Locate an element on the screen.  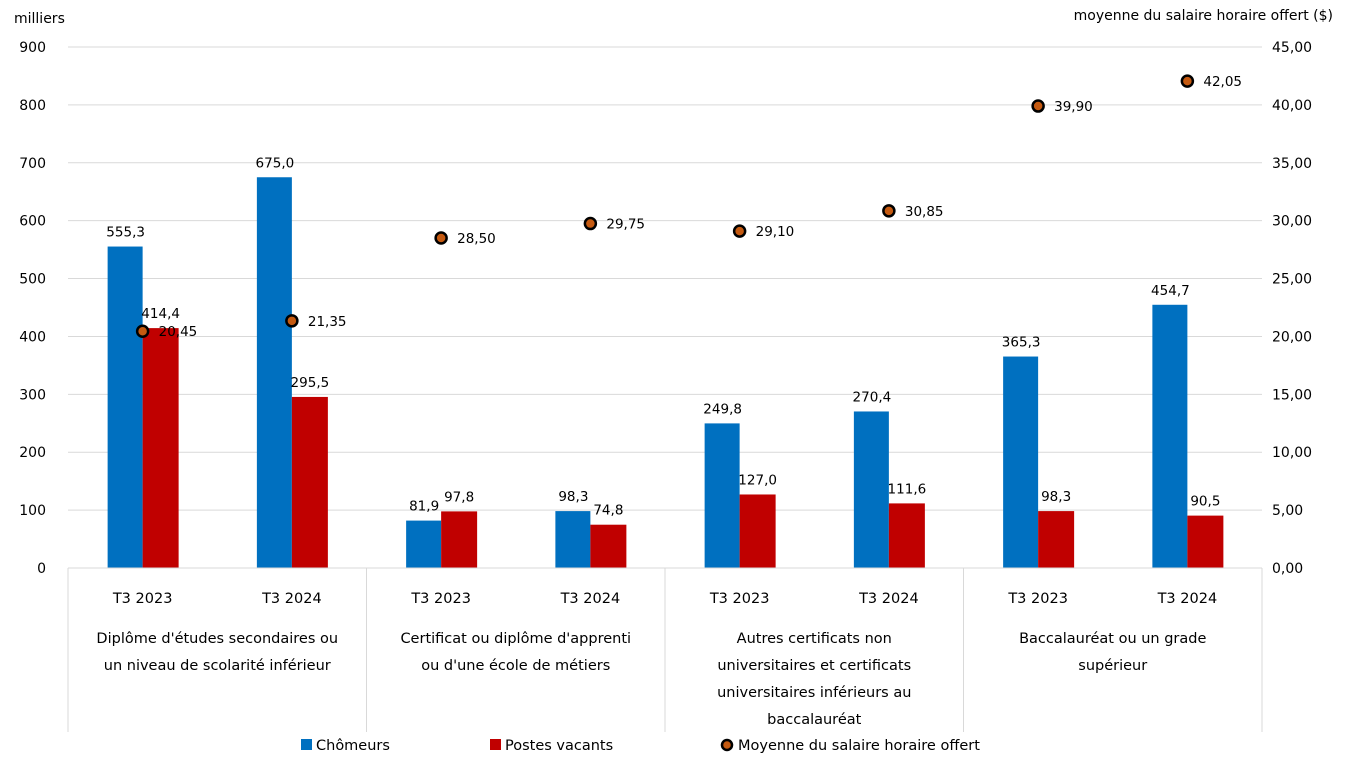
x-group-label: universitaires et certificats is located at coordinates (814, 666).